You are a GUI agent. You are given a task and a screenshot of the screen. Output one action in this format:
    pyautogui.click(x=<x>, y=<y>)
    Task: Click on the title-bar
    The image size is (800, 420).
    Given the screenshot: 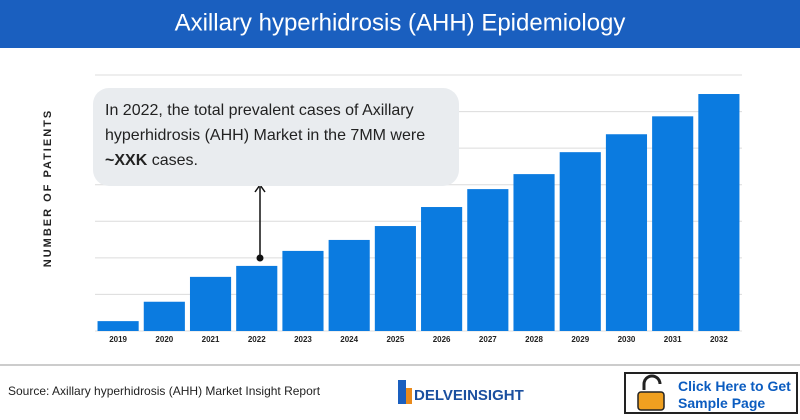 What is the action you would take?
    pyautogui.click(x=400, y=24)
    